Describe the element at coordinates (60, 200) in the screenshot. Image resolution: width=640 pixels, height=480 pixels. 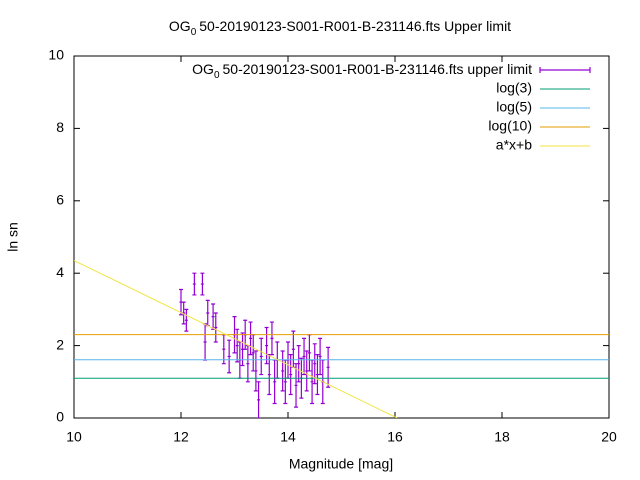
I see `y-tick-label: 6` at that location.